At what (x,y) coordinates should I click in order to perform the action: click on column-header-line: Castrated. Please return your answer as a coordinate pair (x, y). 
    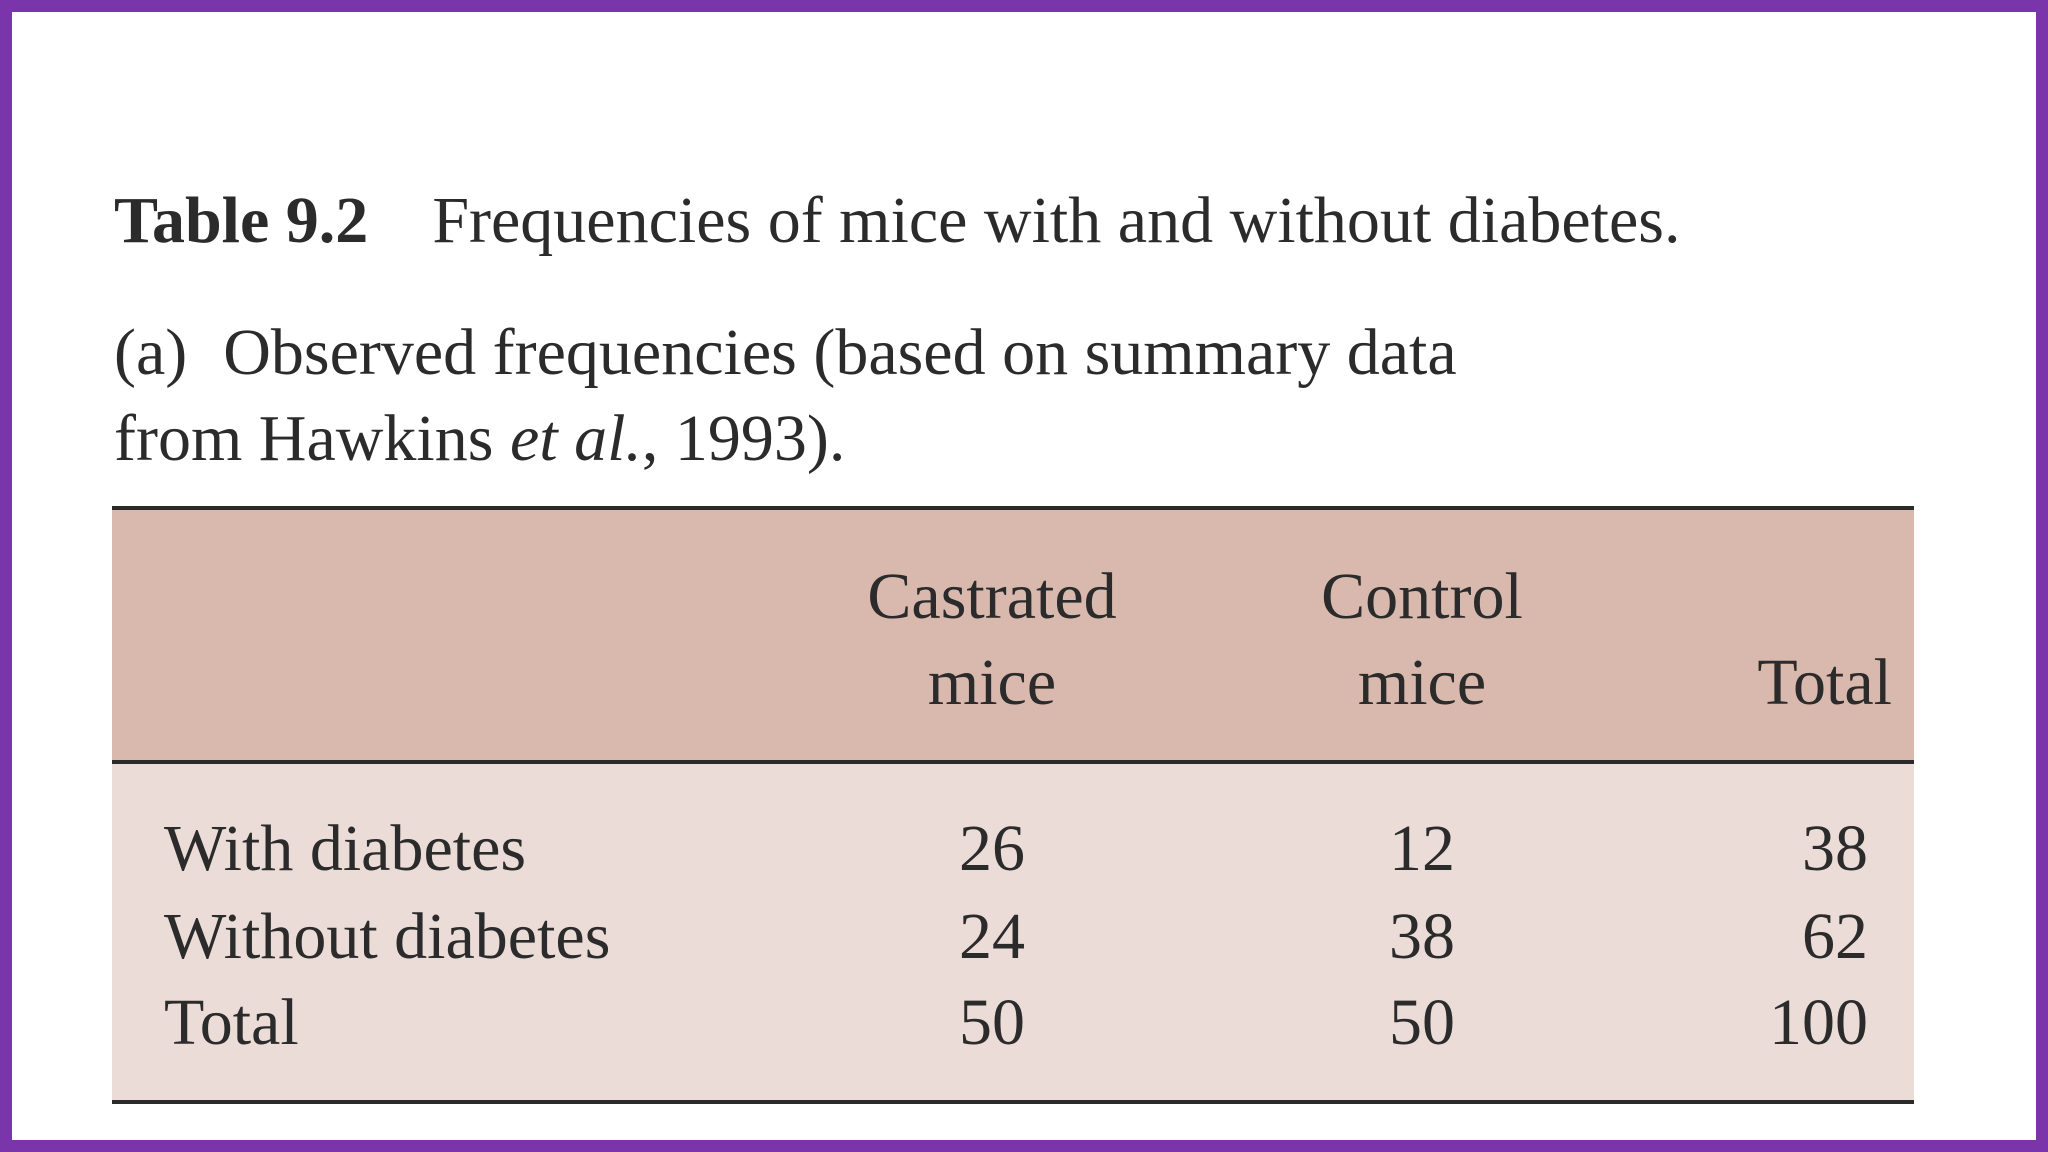
    Looking at the image, I should click on (992, 596).